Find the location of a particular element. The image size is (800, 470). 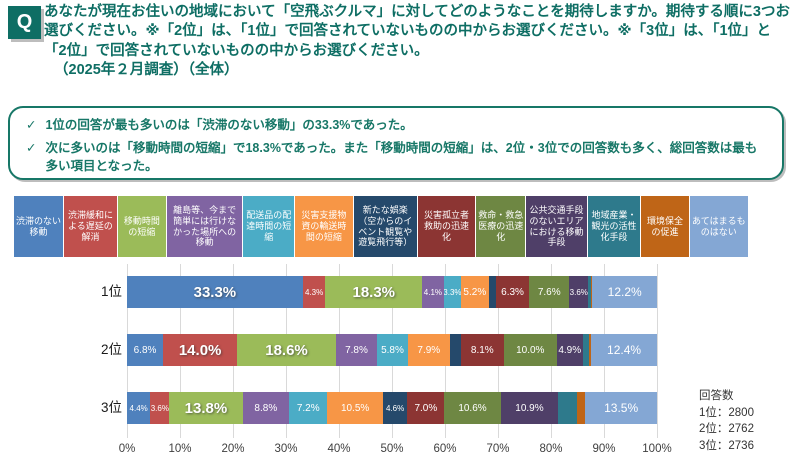

bar-row-label: 2位 is located at coordinates (111, 349).